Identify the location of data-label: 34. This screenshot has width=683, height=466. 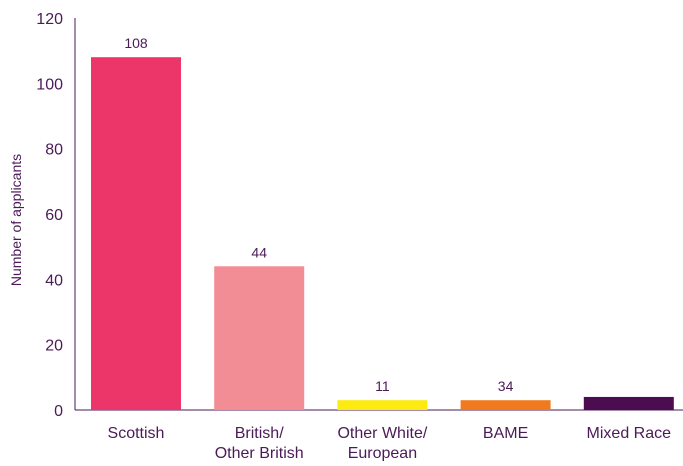
(506, 386).